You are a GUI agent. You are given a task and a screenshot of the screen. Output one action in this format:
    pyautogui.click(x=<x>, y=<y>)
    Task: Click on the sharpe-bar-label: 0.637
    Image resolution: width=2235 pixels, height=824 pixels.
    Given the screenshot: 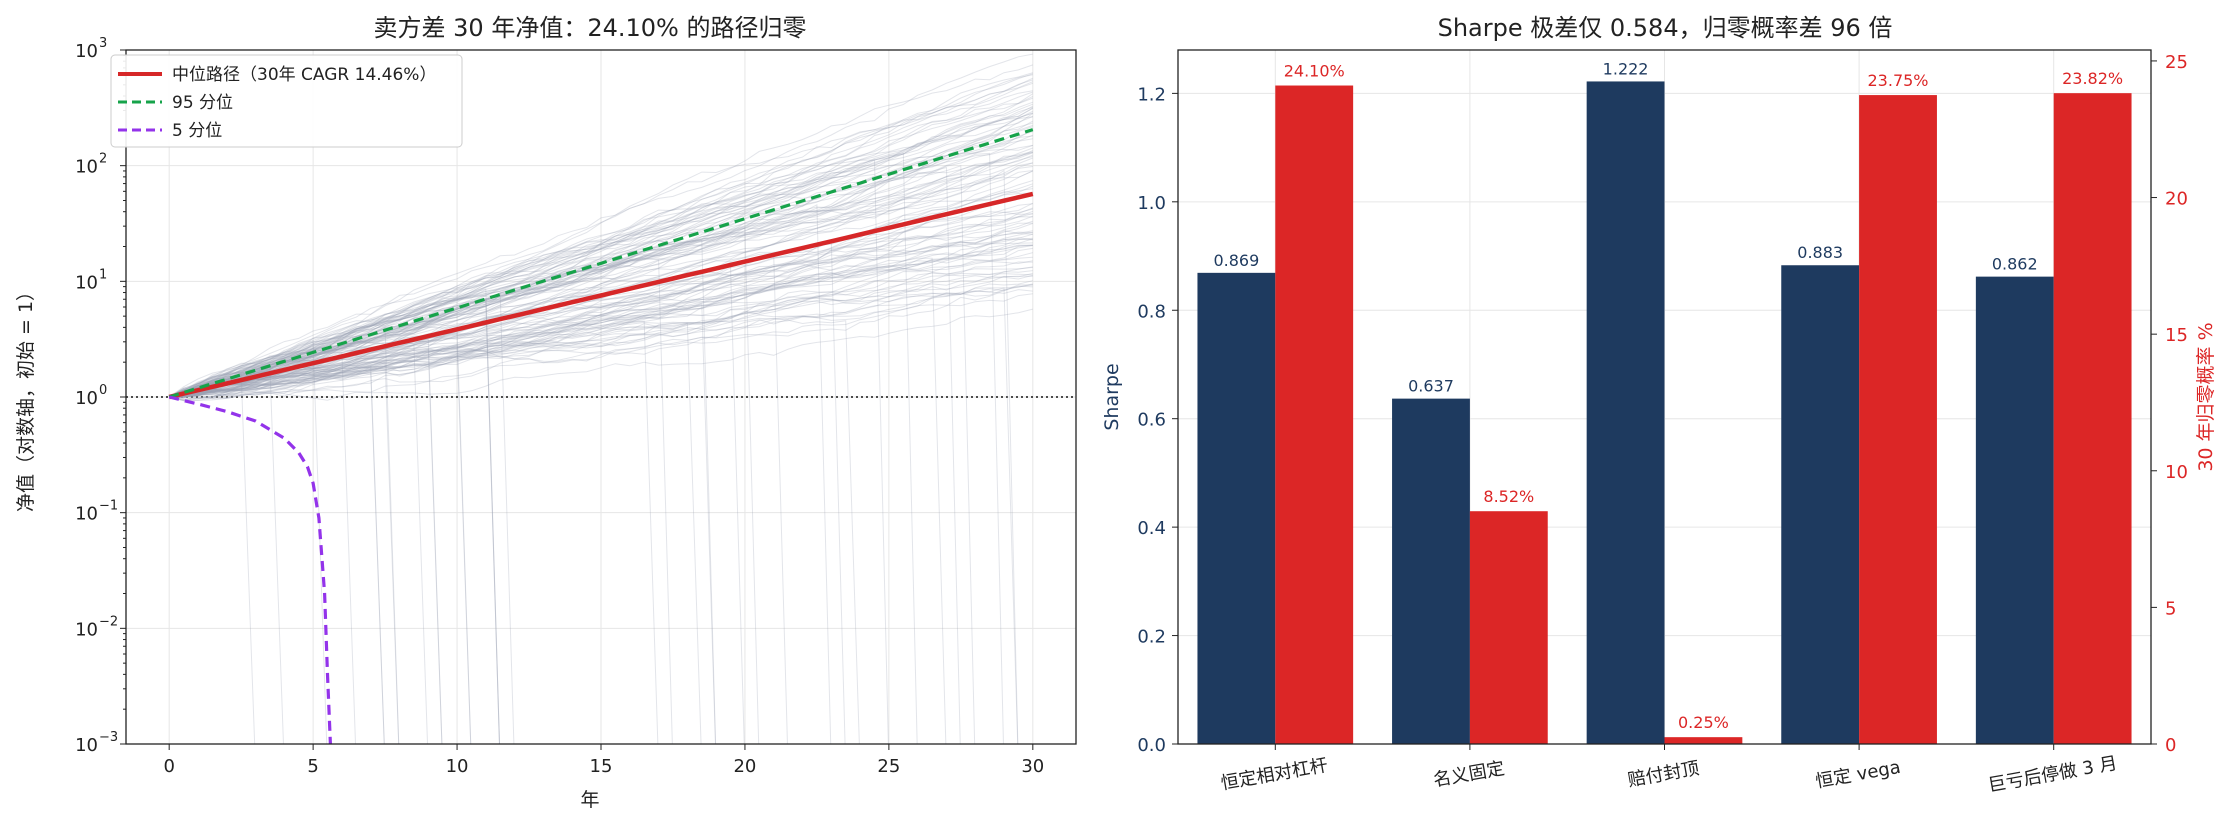 What is the action you would take?
    pyautogui.click(x=1431, y=386)
    